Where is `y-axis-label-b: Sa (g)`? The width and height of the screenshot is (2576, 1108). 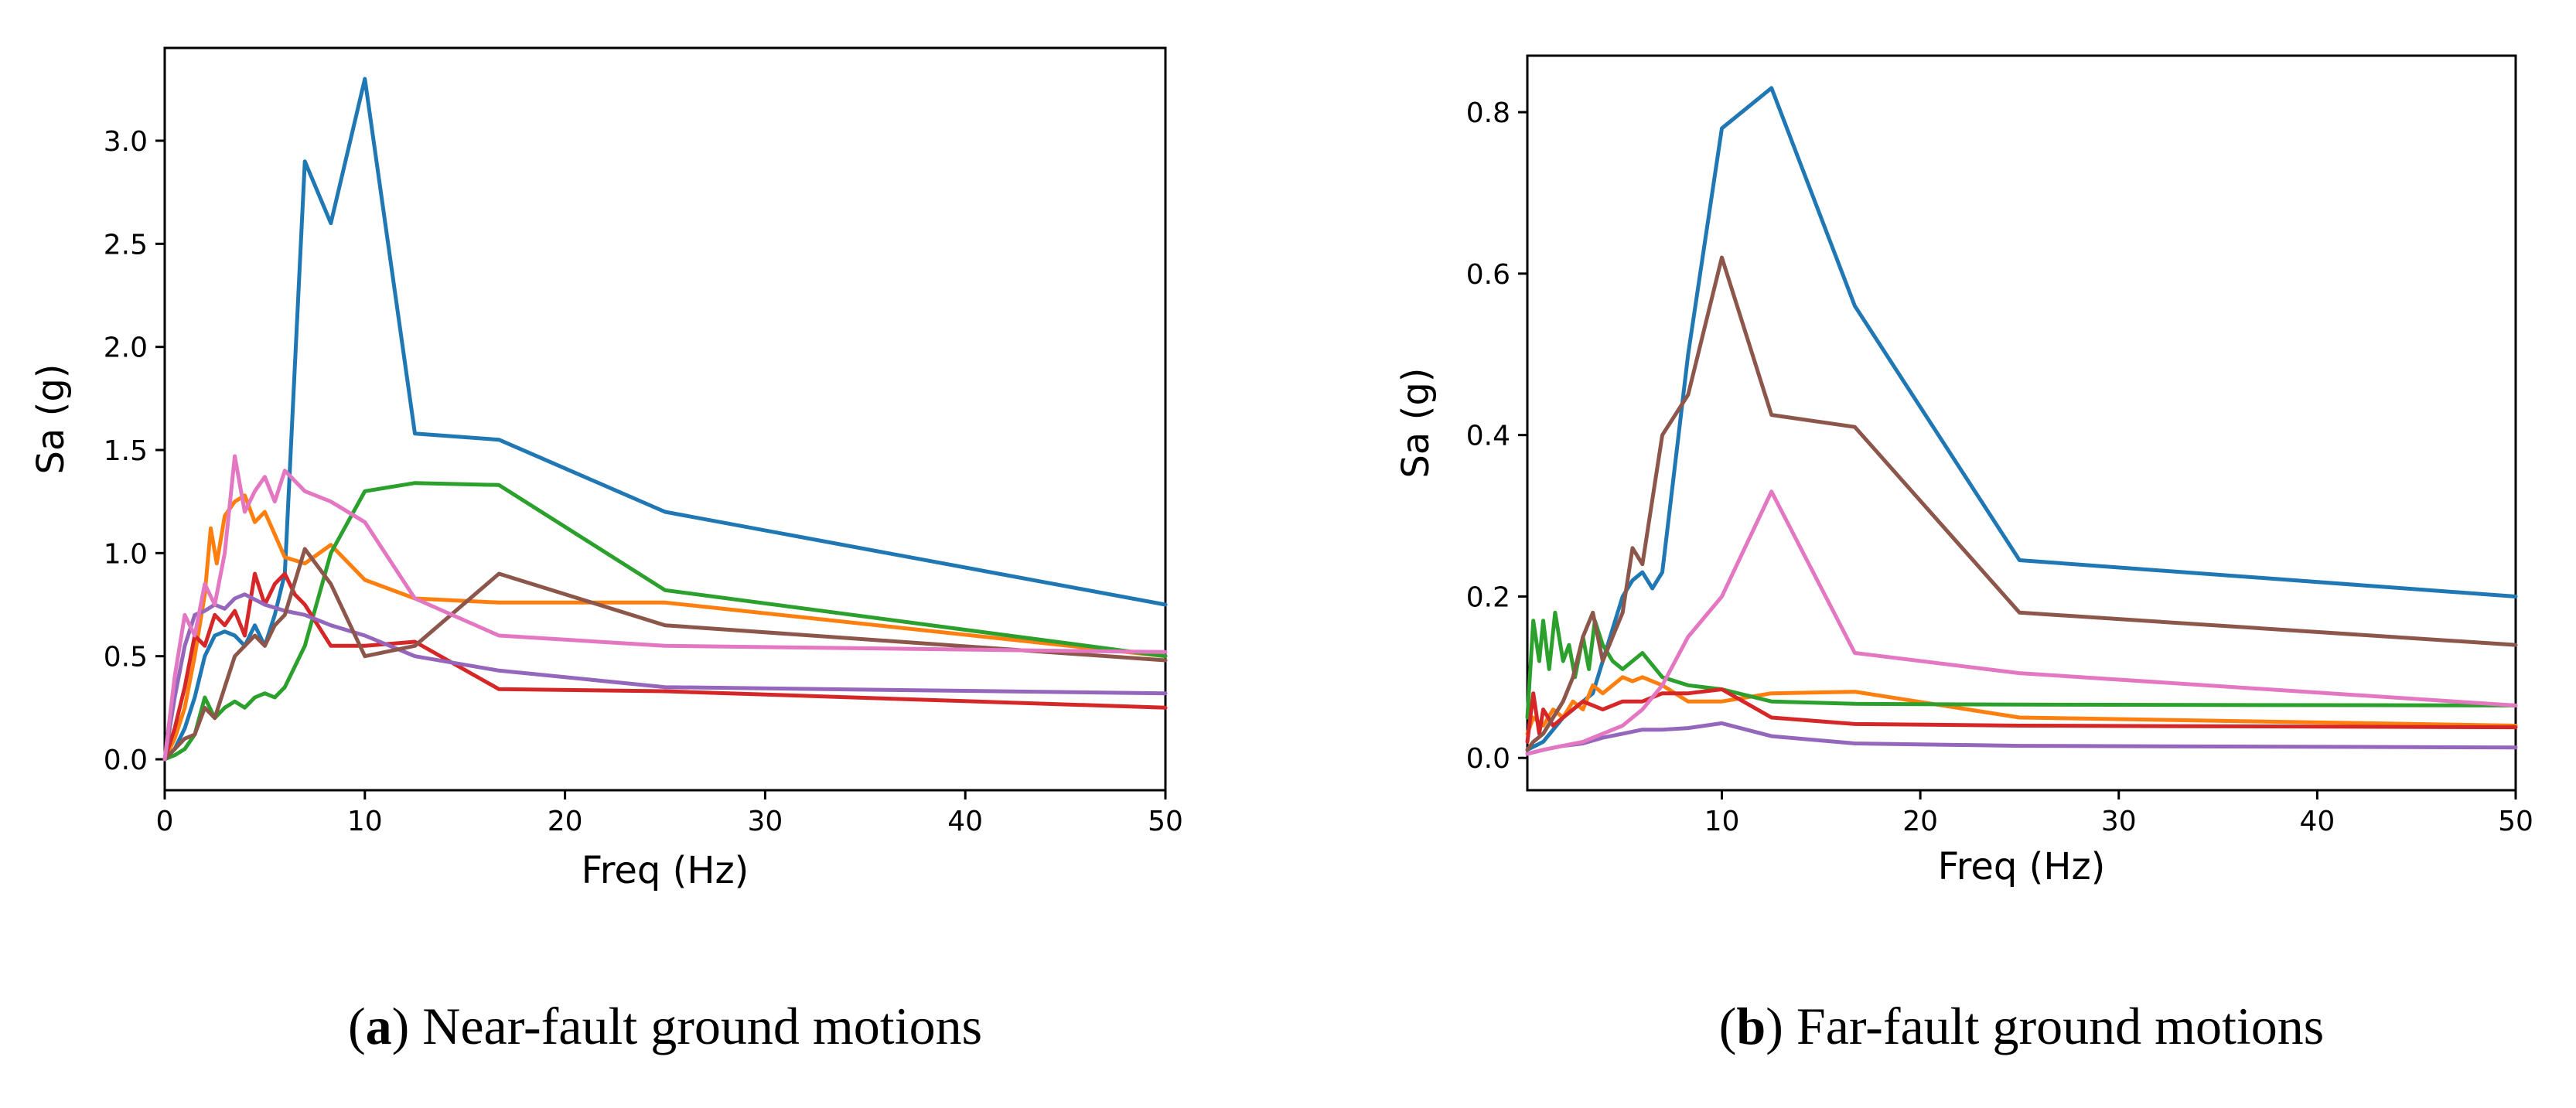 y-axis-label-b: Sa (g) is located at coordinates (1416, 422).